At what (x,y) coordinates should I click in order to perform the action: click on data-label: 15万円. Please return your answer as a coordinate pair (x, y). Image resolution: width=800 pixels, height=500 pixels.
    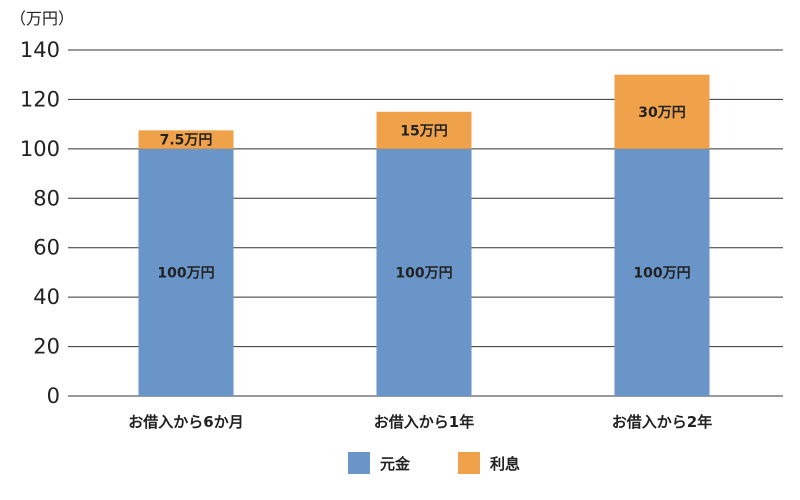
    Looking at the image, I should click on (423, 131).